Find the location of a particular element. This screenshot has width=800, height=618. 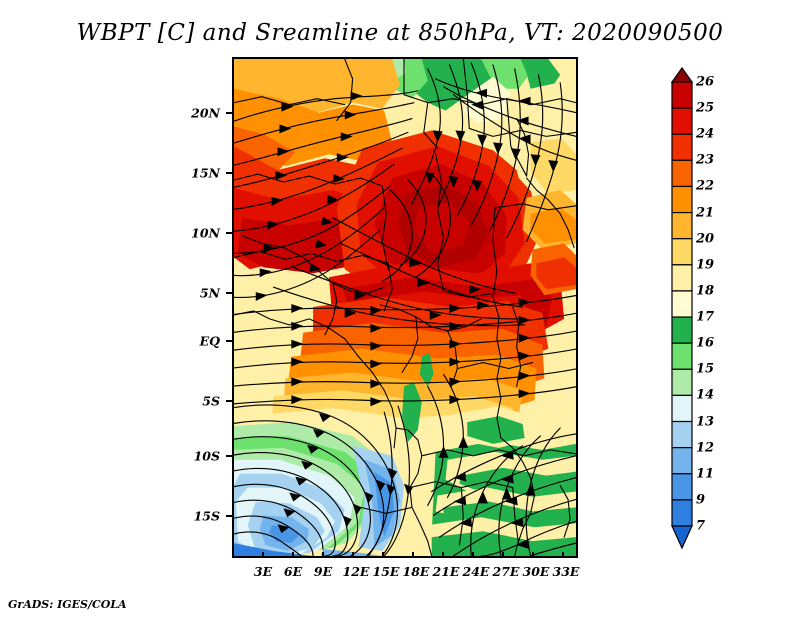

xtick-label-18e: 18E is located at coordinates (416, 571).